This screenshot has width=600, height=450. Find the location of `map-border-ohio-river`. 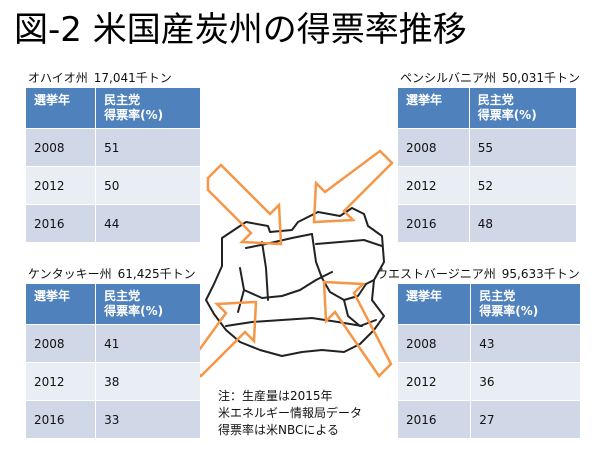

map-border-ohio-river is located at coordinates (288, 285).